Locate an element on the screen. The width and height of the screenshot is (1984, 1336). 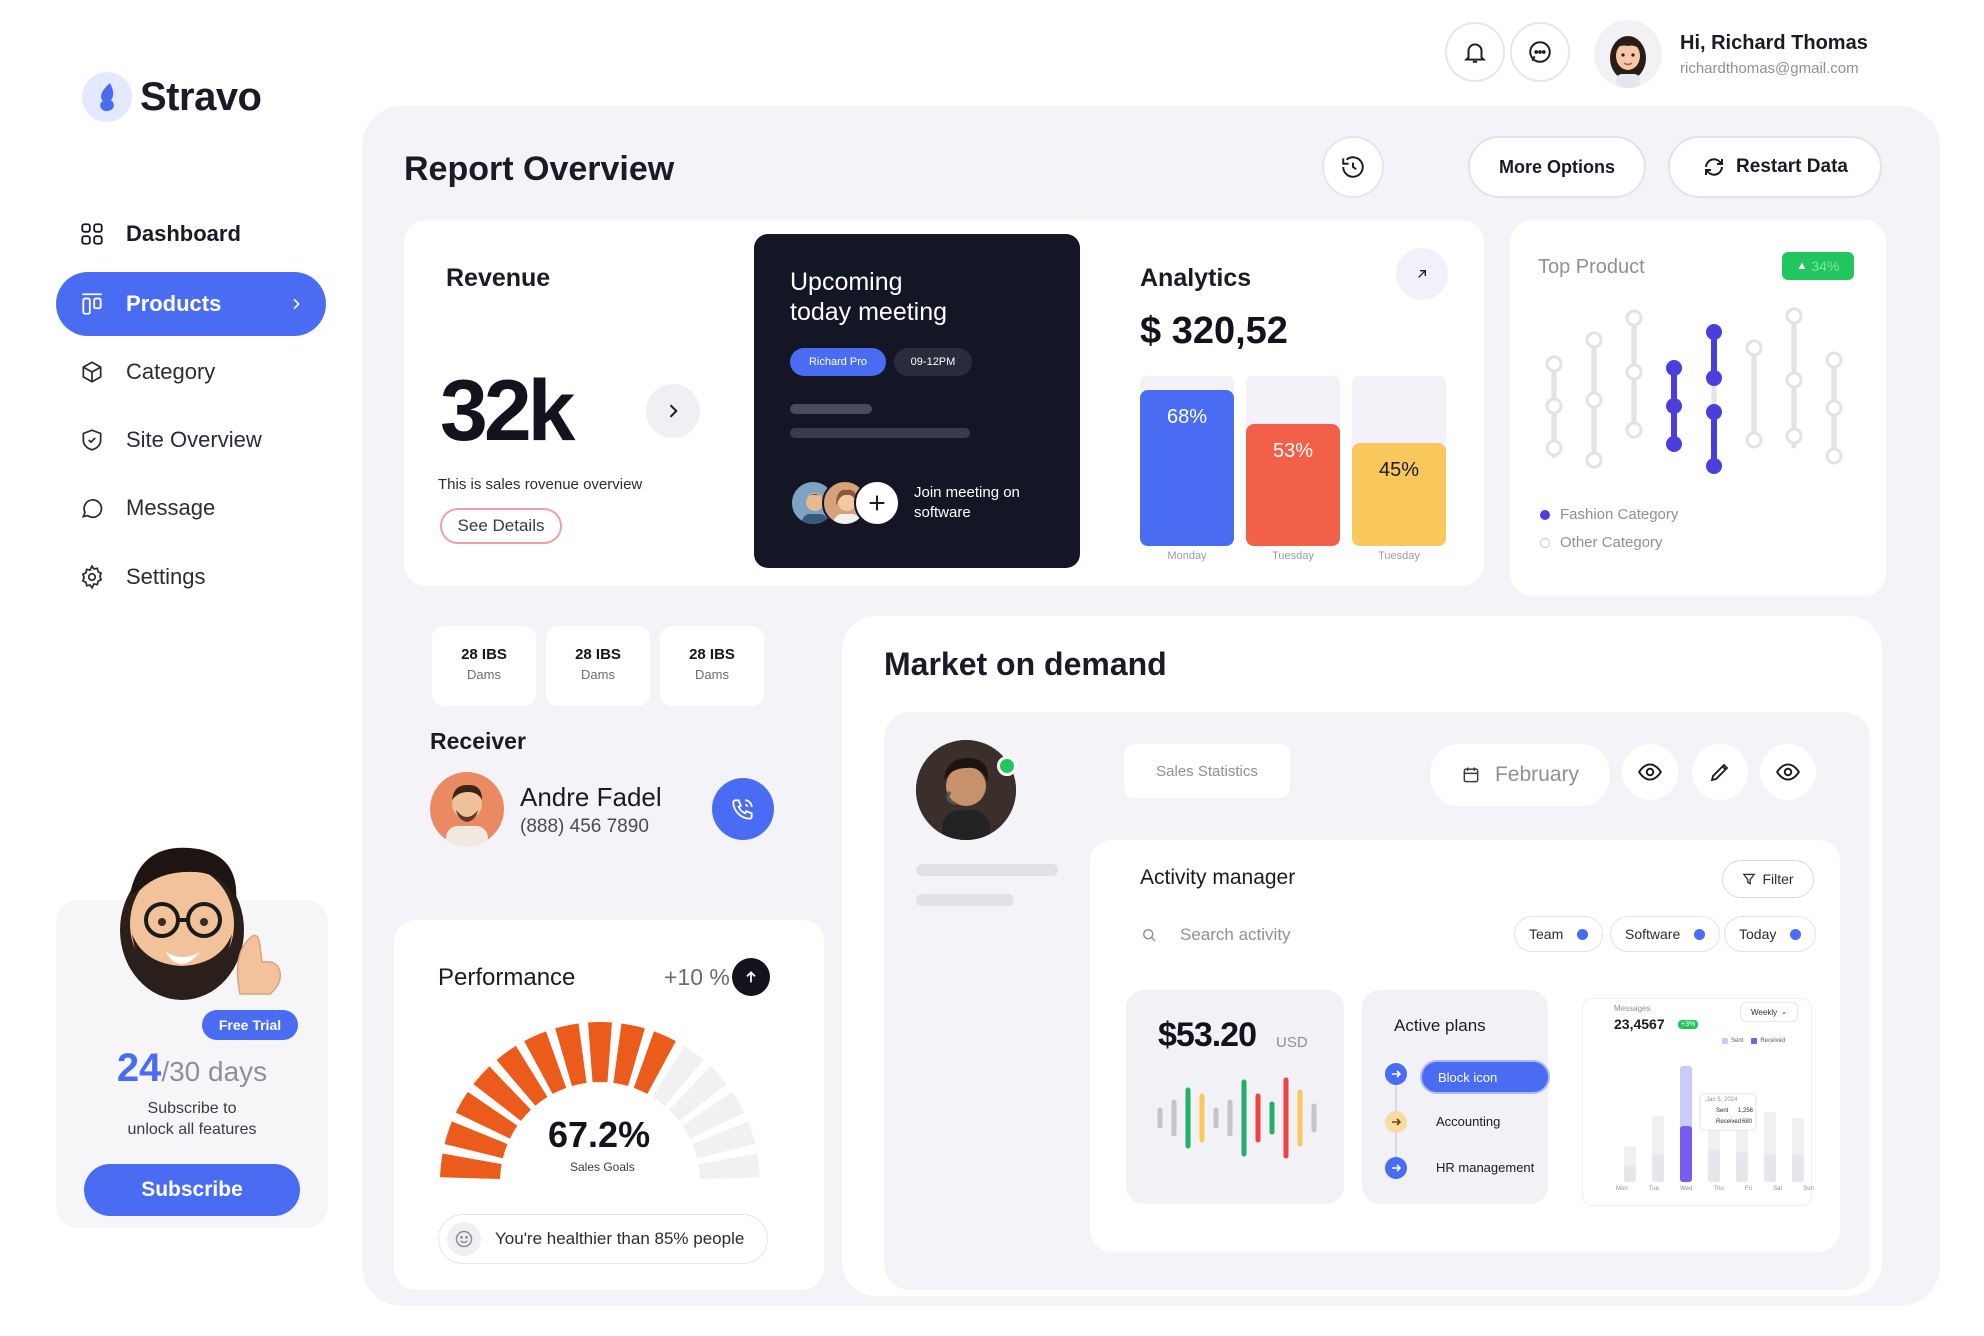
user-email: richardthomas@gmail.com is located at coordinates (1769, 68).